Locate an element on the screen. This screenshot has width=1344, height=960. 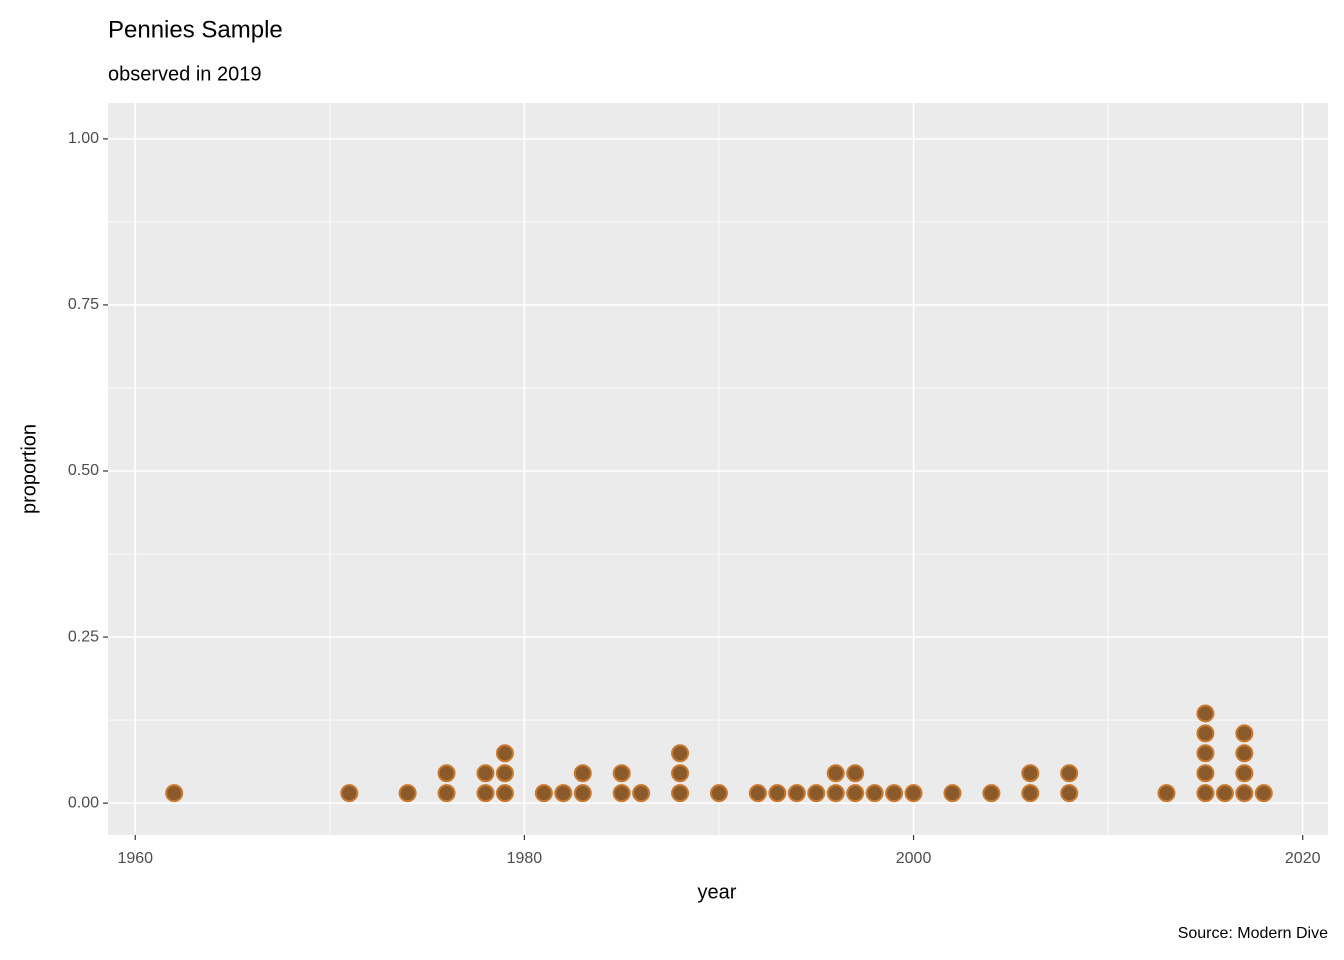
x-axis-title: year is located at coordinates (717, 892).